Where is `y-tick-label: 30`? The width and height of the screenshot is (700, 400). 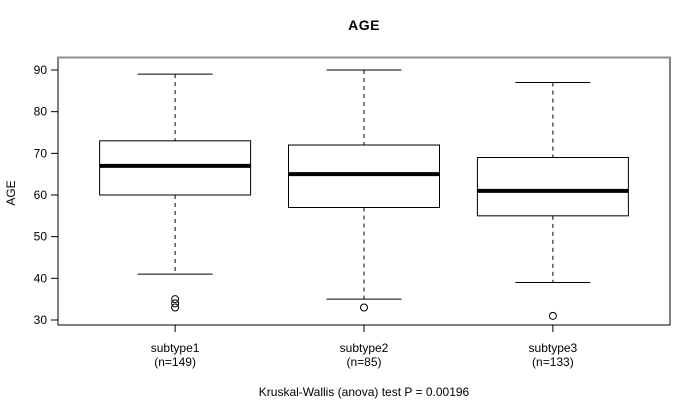
y-tick-label: 30 is located at coordinates (41, 320).